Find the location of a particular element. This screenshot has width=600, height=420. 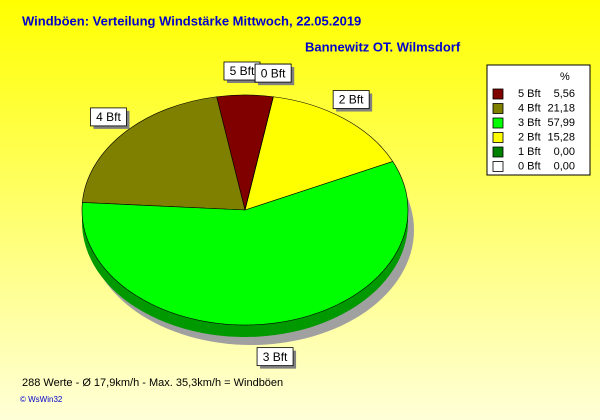

legend-value: 57,99 is located at coordinates (561, 123).